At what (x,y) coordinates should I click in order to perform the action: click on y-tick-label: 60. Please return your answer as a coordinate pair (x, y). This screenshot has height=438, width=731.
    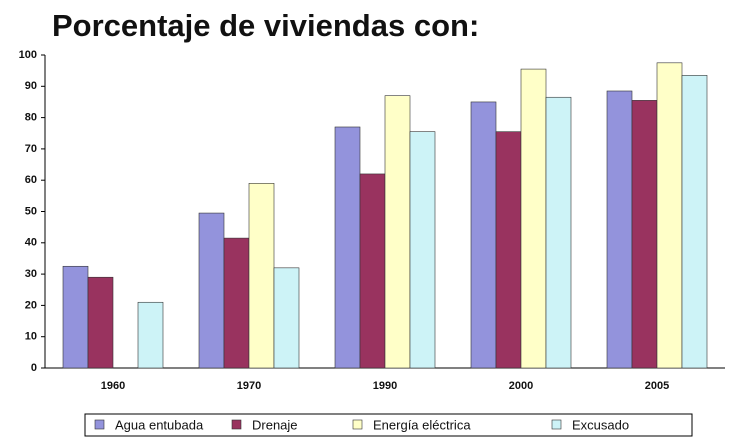
    Looking at the image, I should click on (31, 180).